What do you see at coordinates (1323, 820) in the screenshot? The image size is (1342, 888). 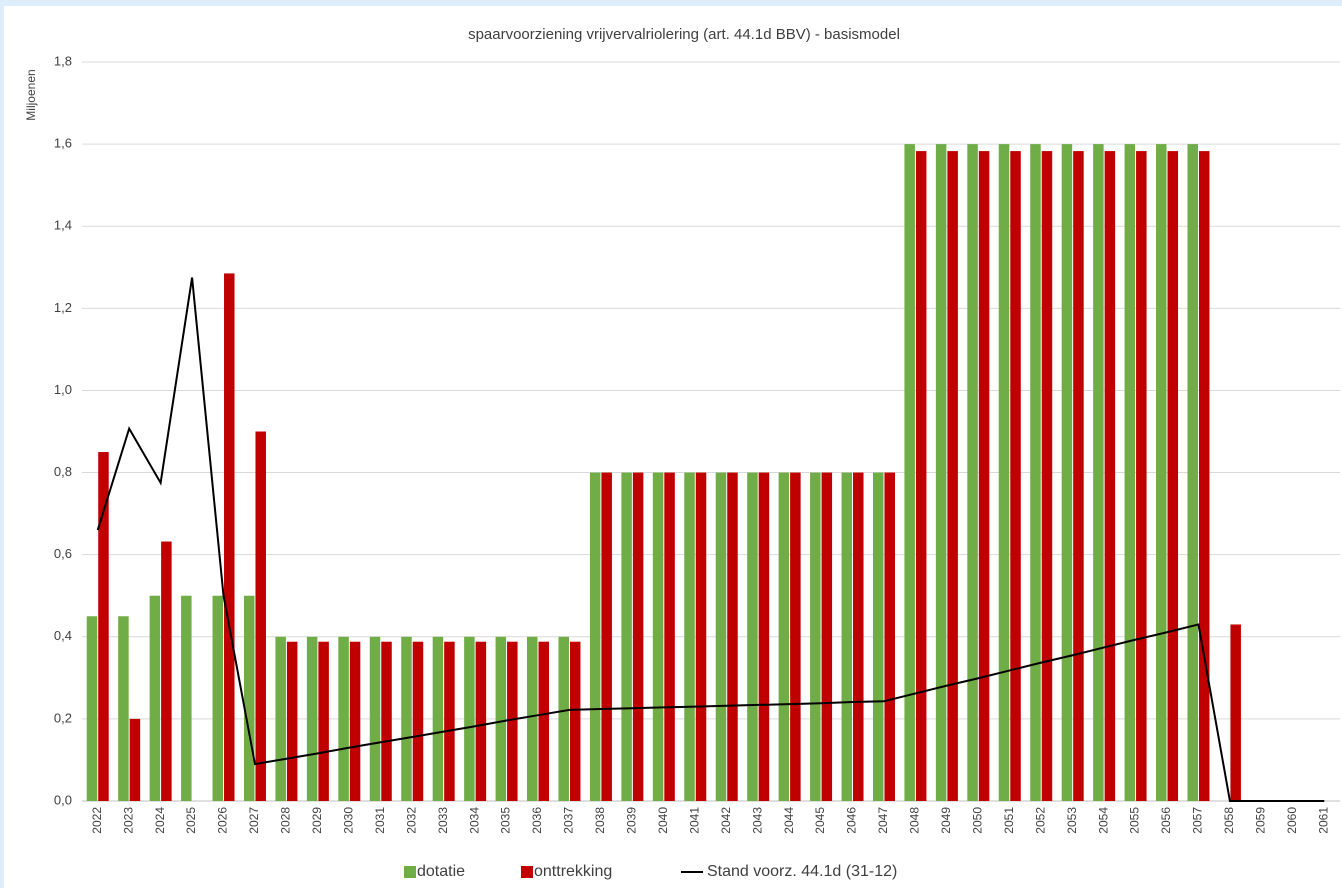 I see `x-tick-label: 2061` at bounding box center [1323, 820].